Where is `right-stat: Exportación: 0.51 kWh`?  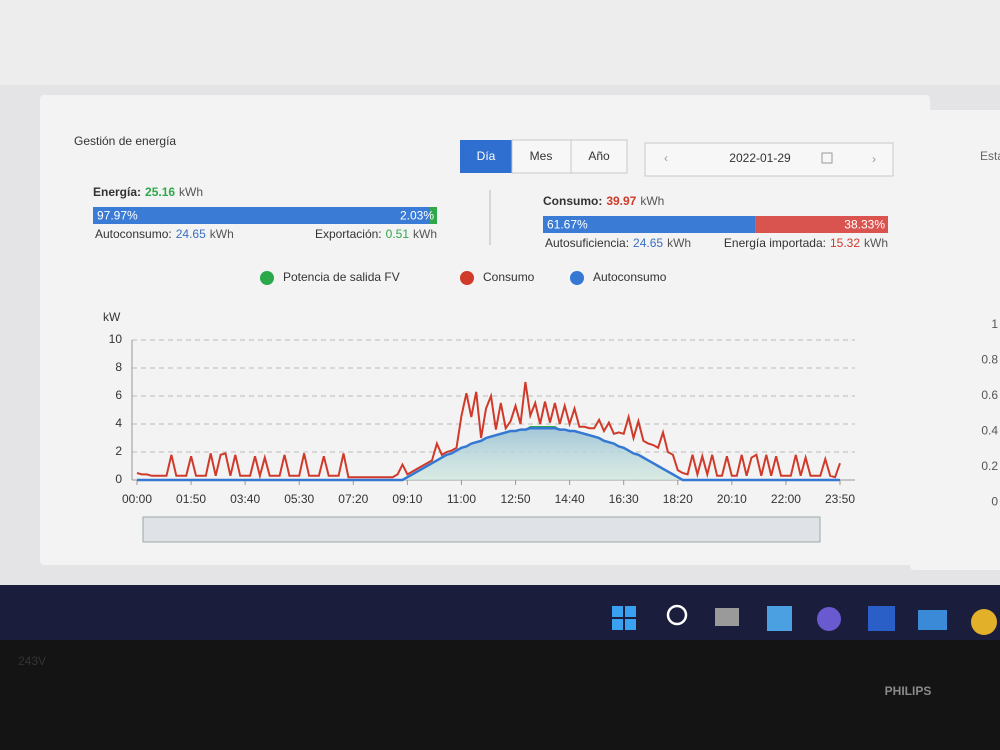 right-stat: Exportación: 0.51 kWh is located at coordinates (376, 234).